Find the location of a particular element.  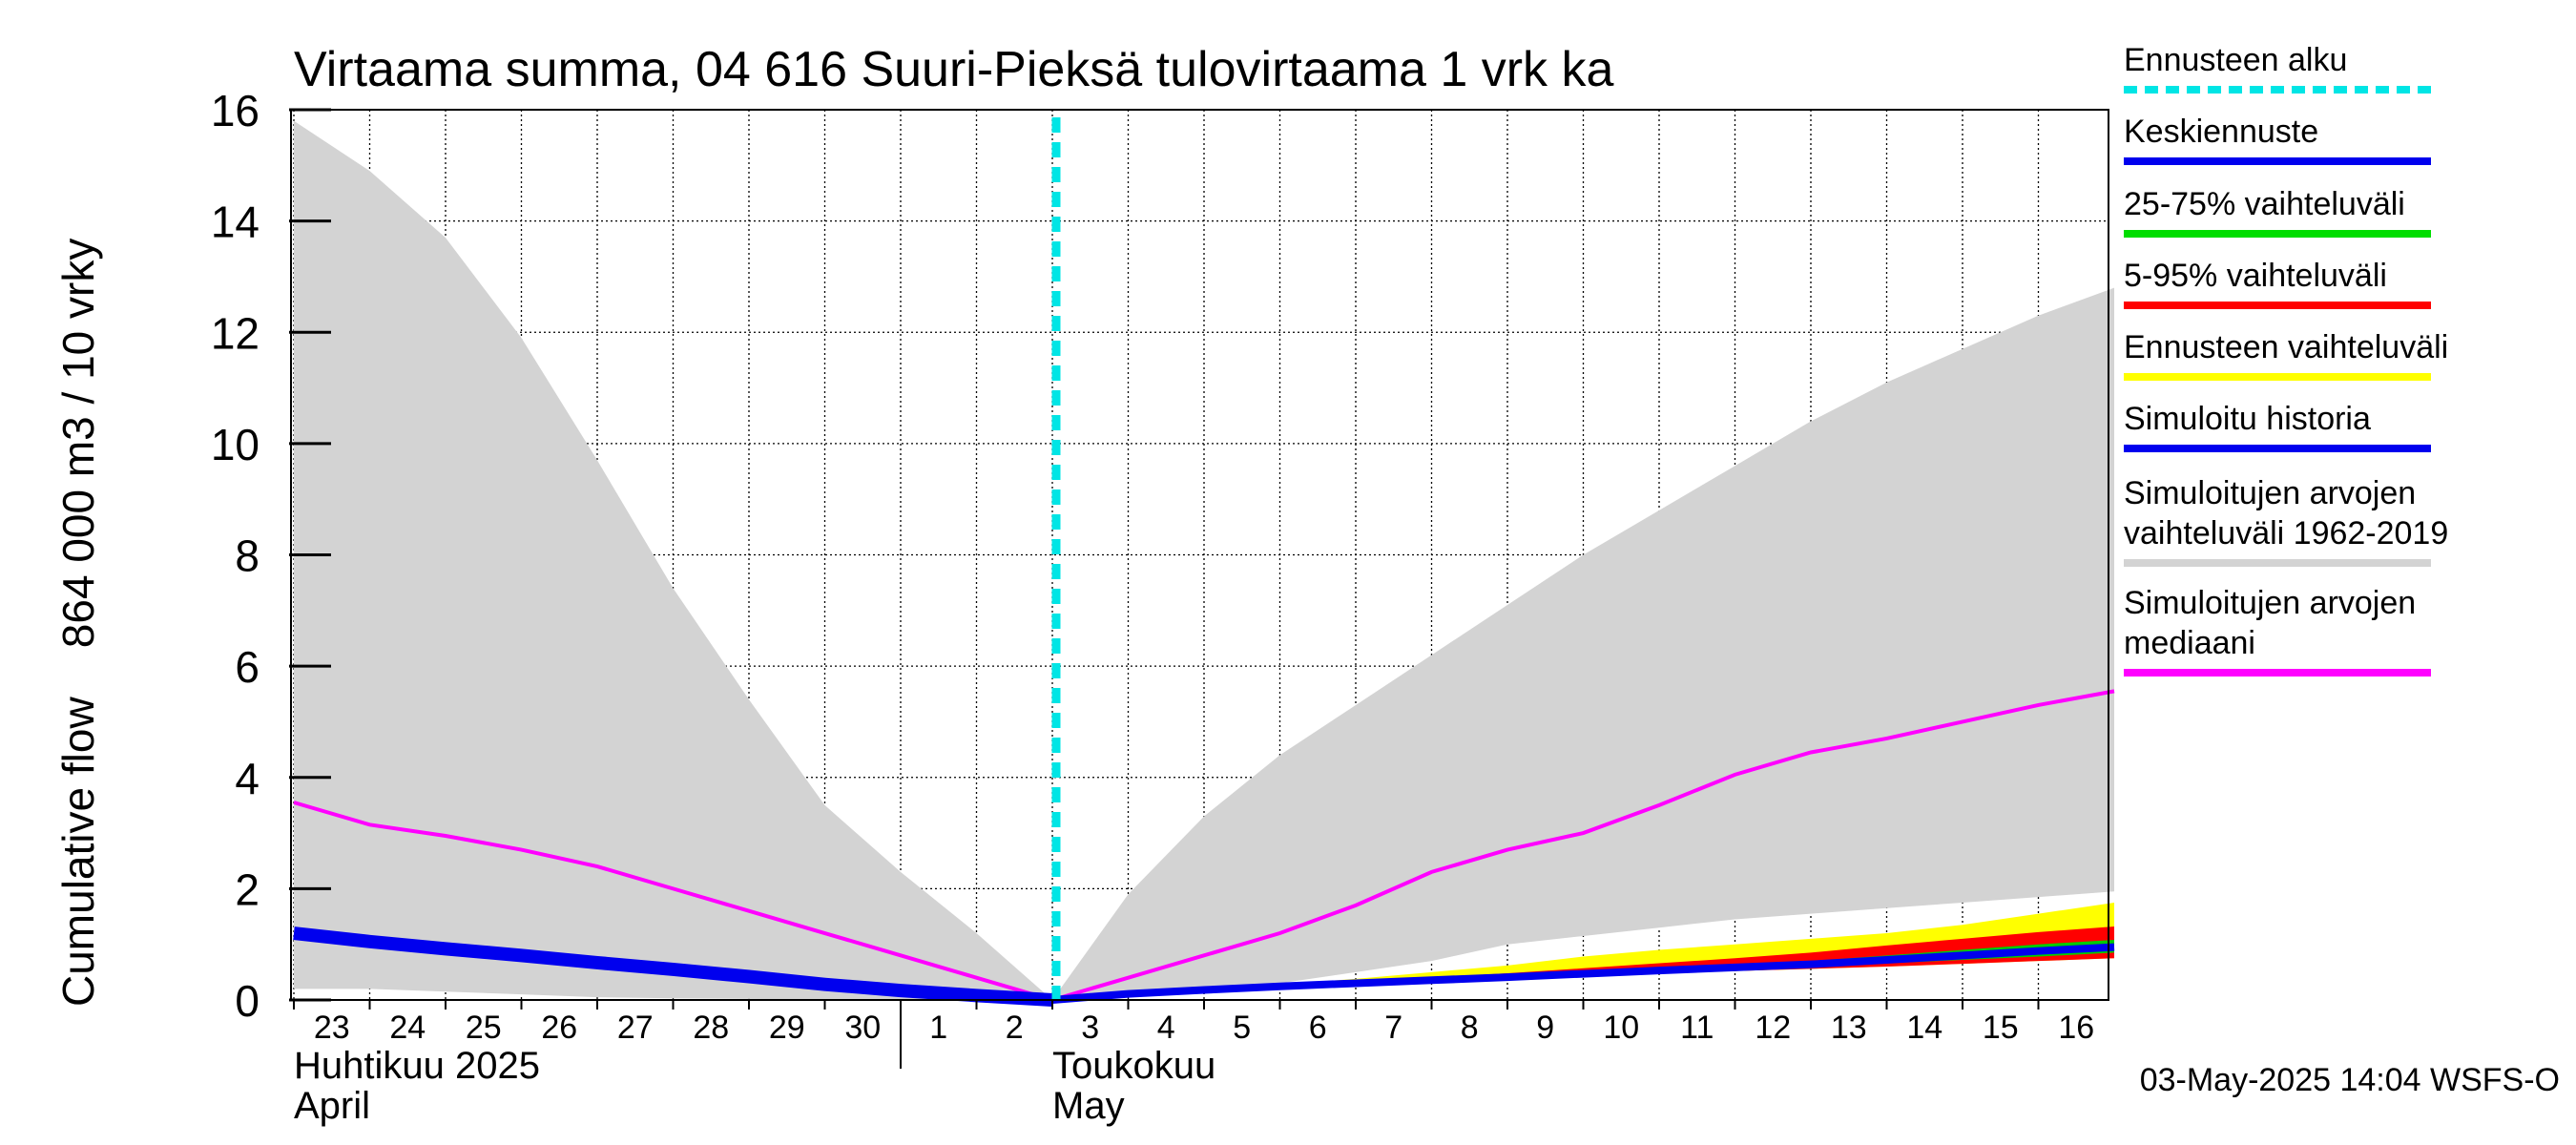

legend-label: Ennusteen vaihteluväli is located at coordinates (2286, 347).